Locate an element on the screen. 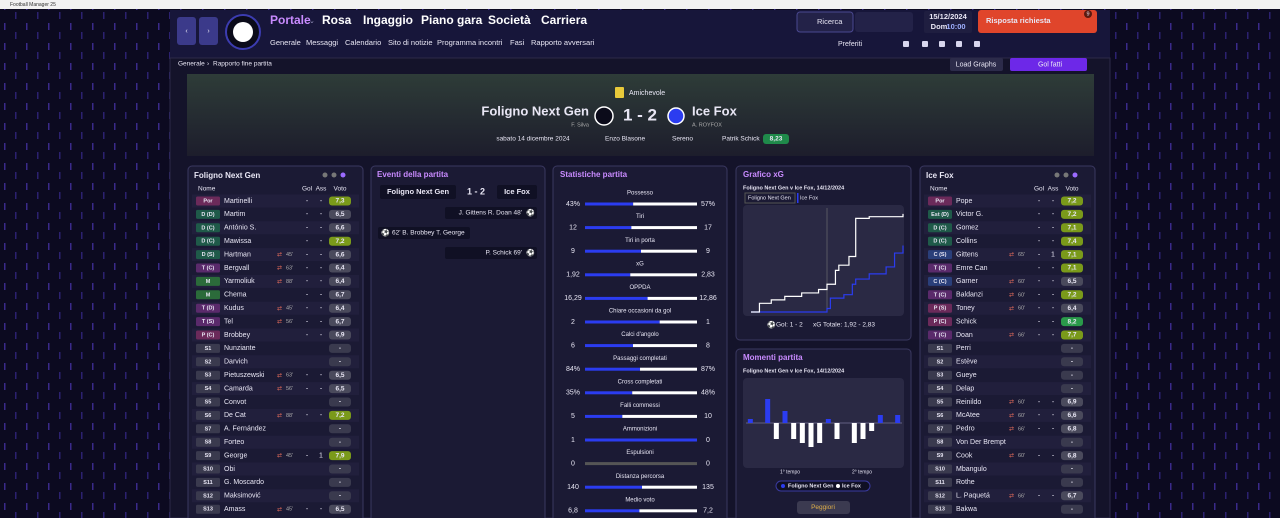  player-name: Schick is located at coordinates (966, 321).